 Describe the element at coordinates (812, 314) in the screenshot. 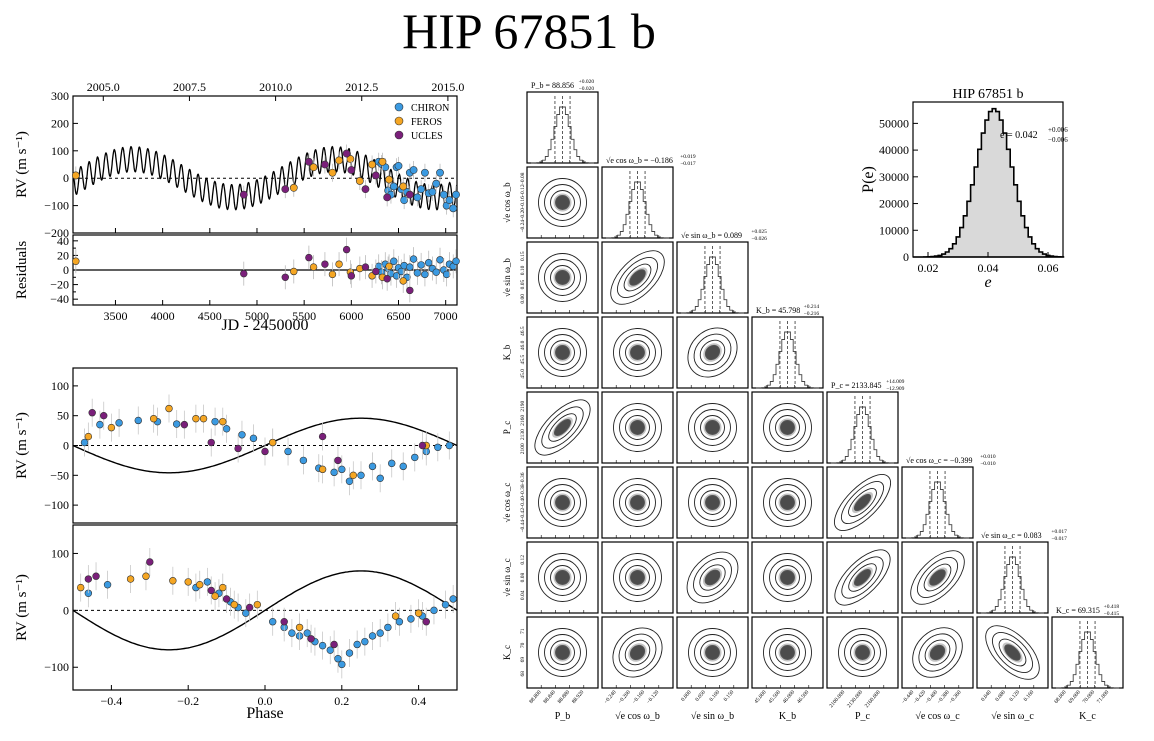

I see `corner-param-sub: −0.216` at that location.